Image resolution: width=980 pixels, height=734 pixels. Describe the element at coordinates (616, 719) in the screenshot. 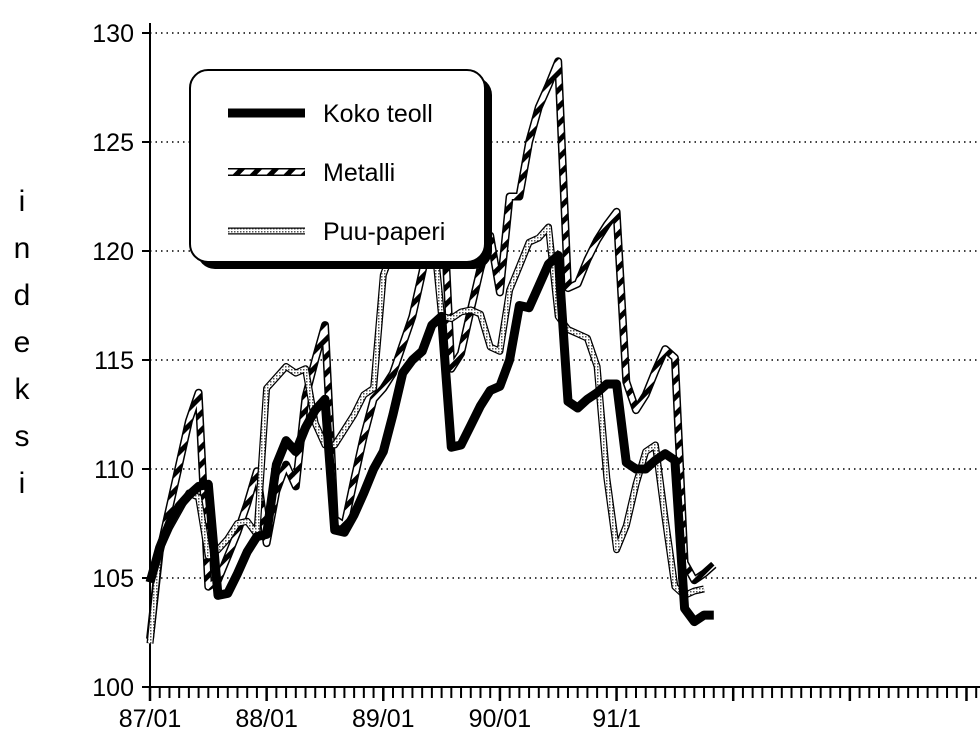

I see `x-tick-label: 91/1` at that location.